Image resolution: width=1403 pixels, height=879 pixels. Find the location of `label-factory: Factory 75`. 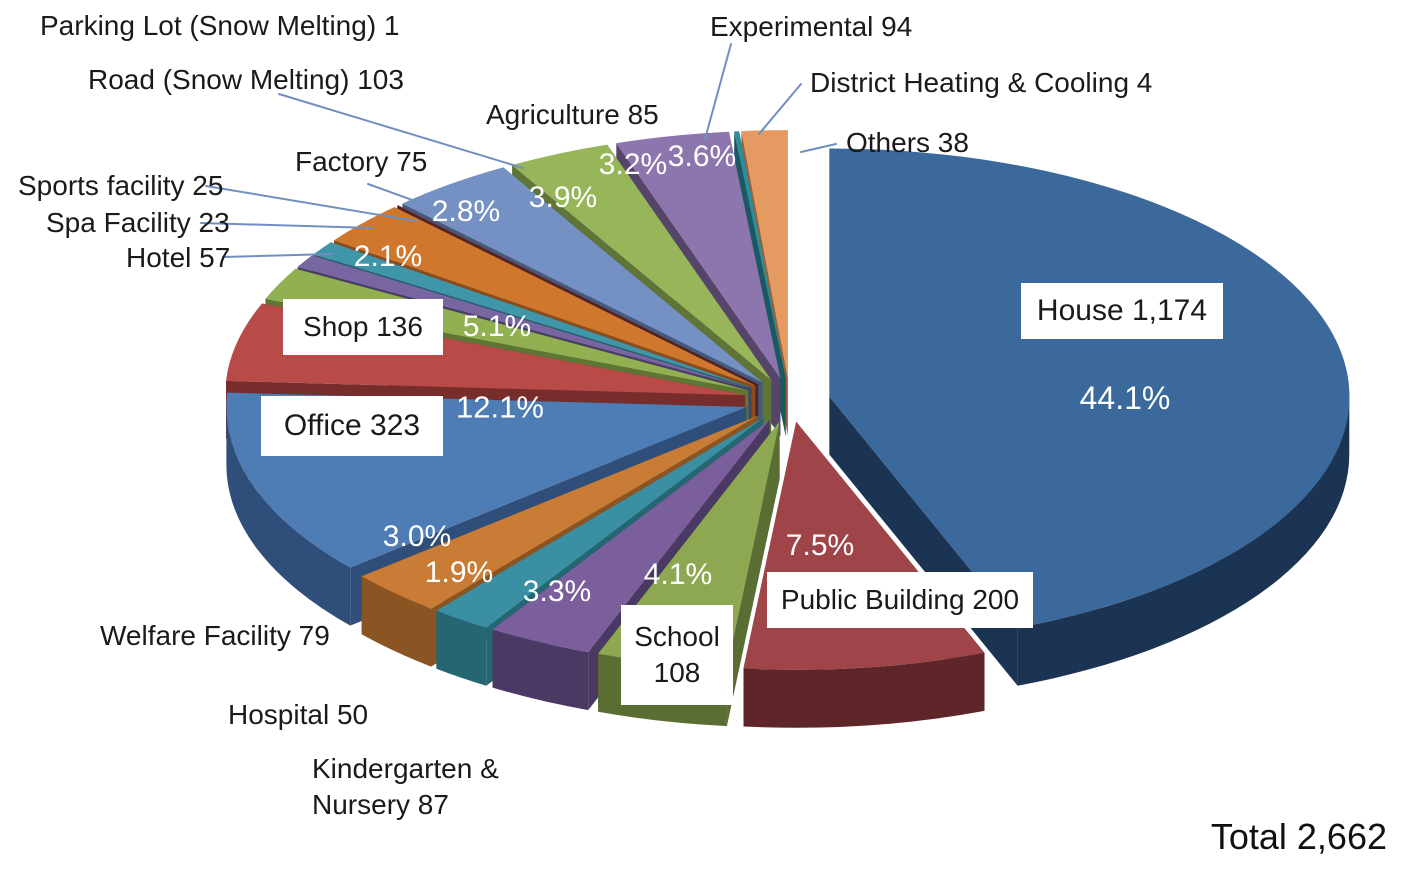

label-factory: Factory 75 is located at coordinates (361, 161).